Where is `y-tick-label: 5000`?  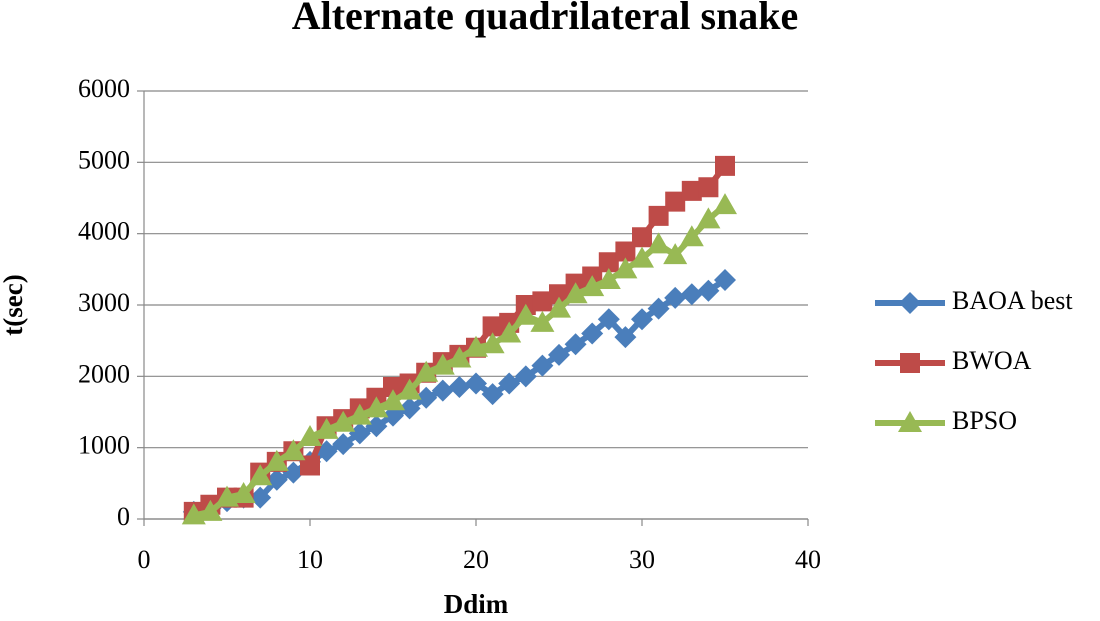
y-tick-label: 5000 is located at coordinates (104, 159).